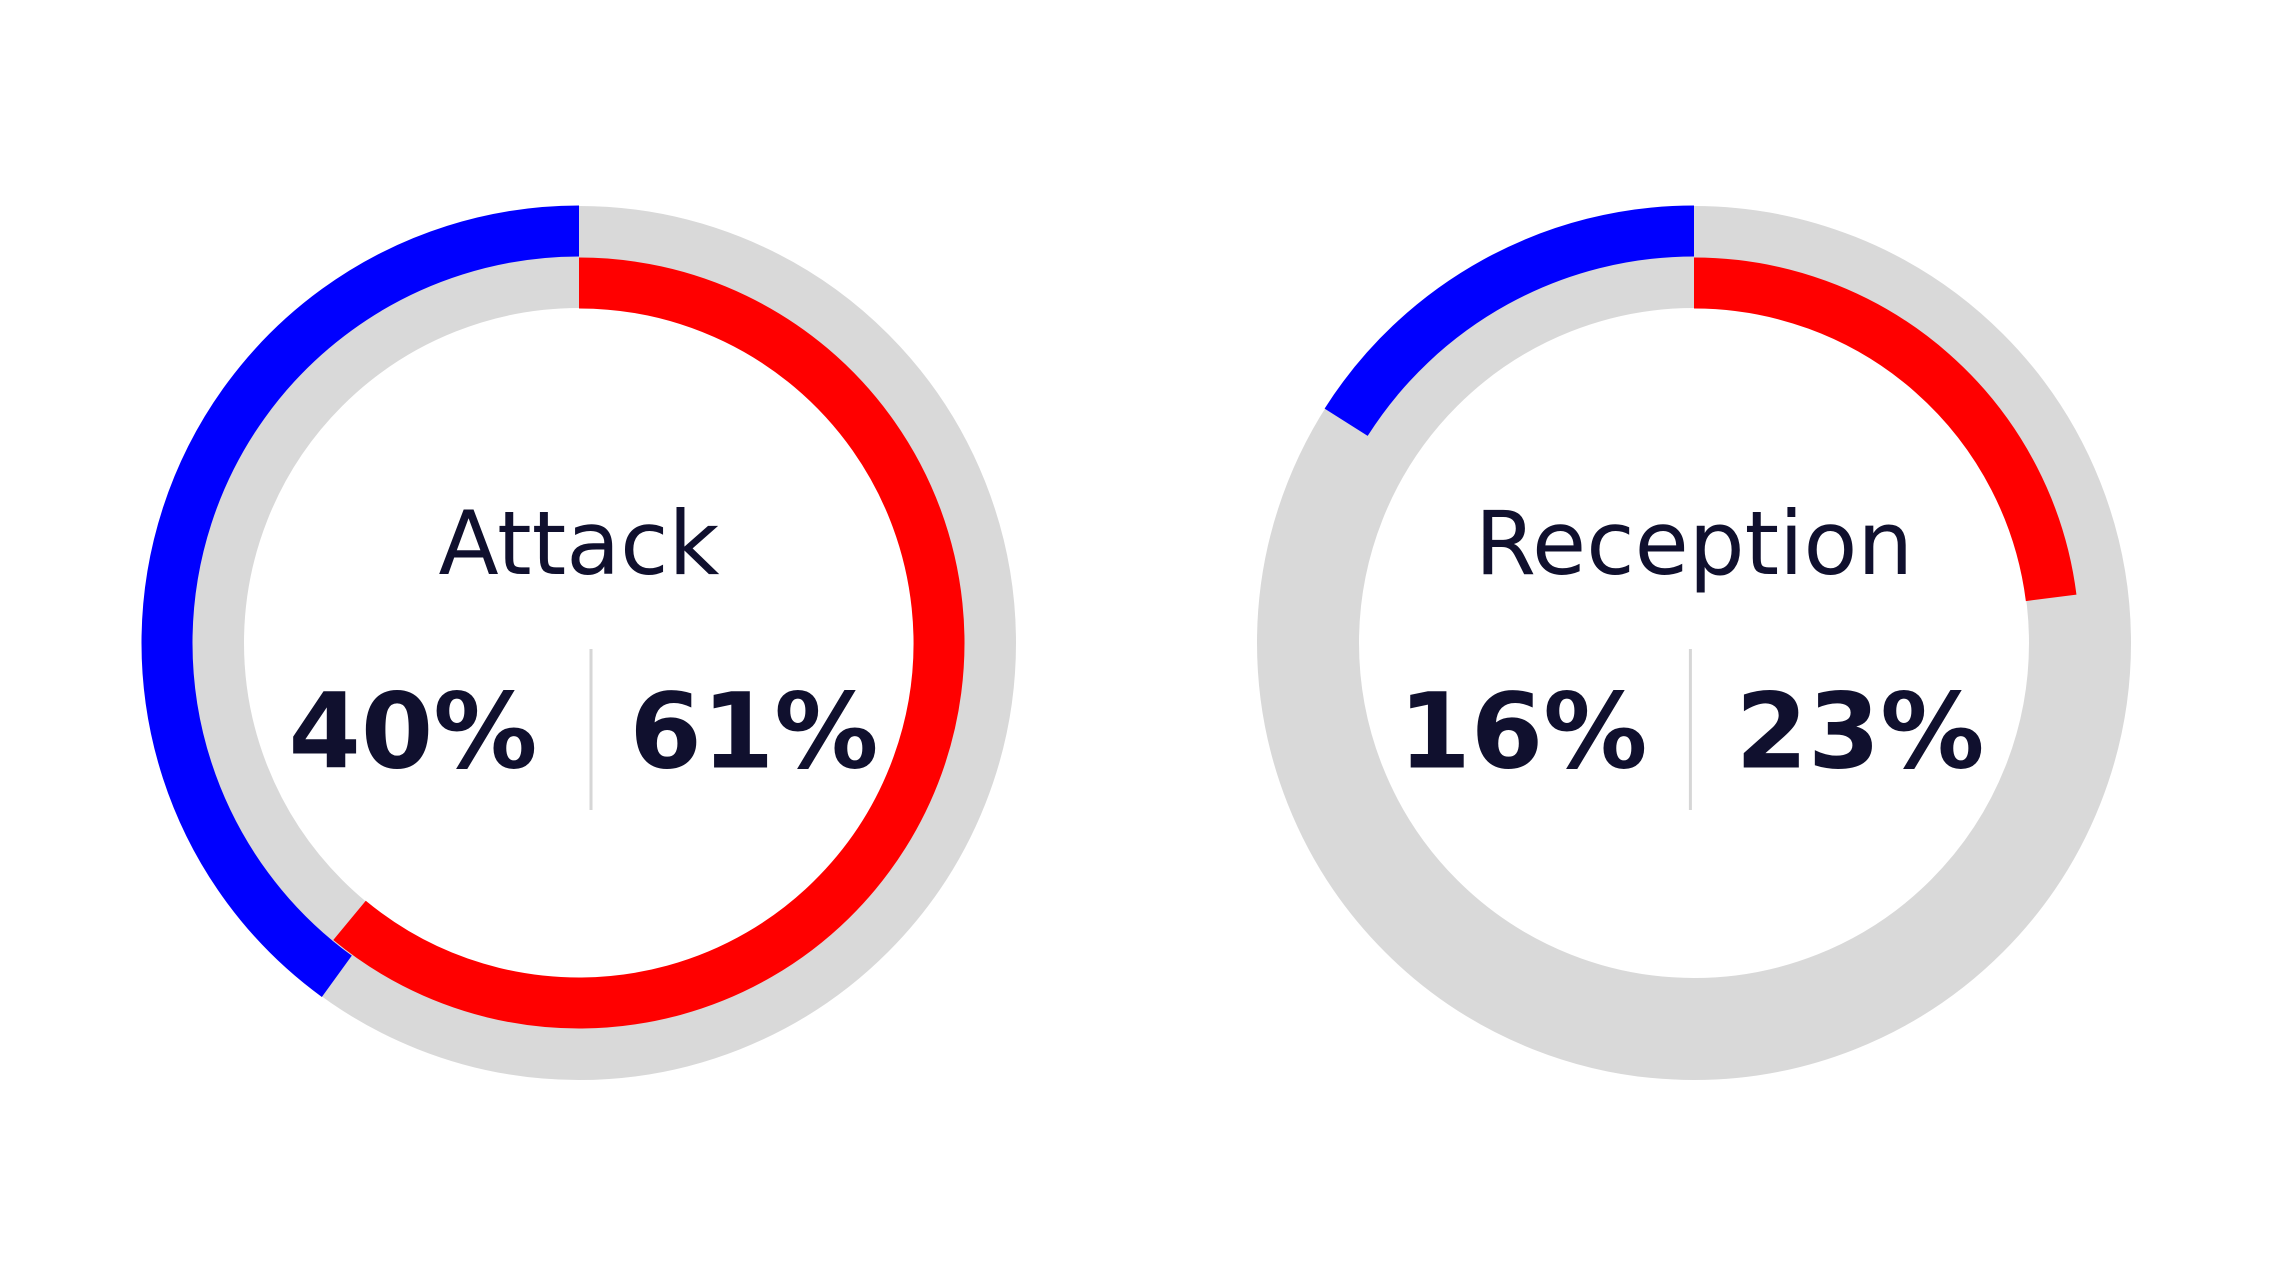 This screenshot has width=2288, height=1288. What do you see at coordinates (1694, 543) in the screenshot?
I see `gauge-title: Reception` at bounding box center [1694, 543].